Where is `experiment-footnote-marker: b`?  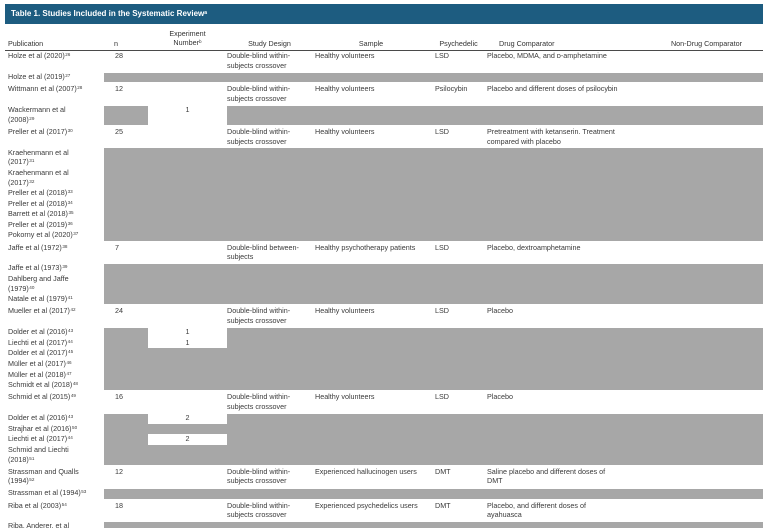 experiment-footnote-marker: b is located at coordinates (200, 42).